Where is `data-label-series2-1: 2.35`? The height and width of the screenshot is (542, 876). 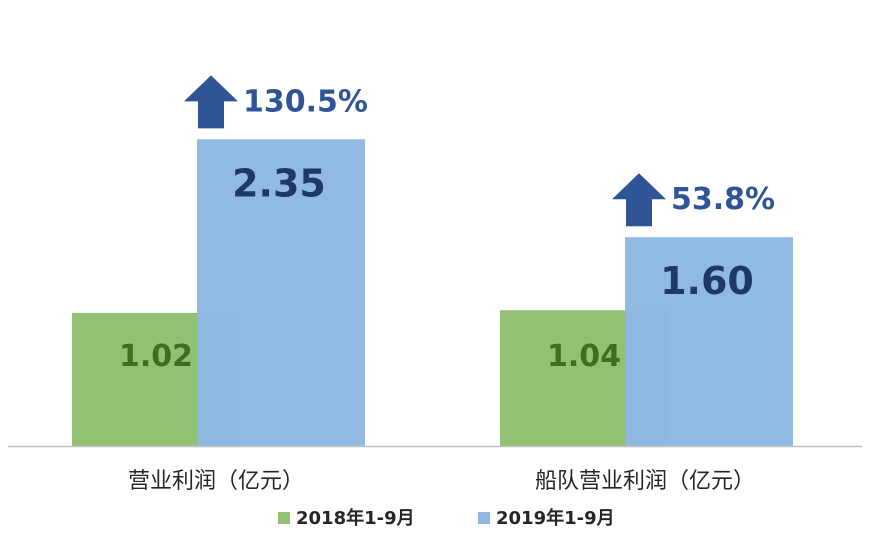
data-label-series2-1: 2.35 is located at coordinates (279, 183).